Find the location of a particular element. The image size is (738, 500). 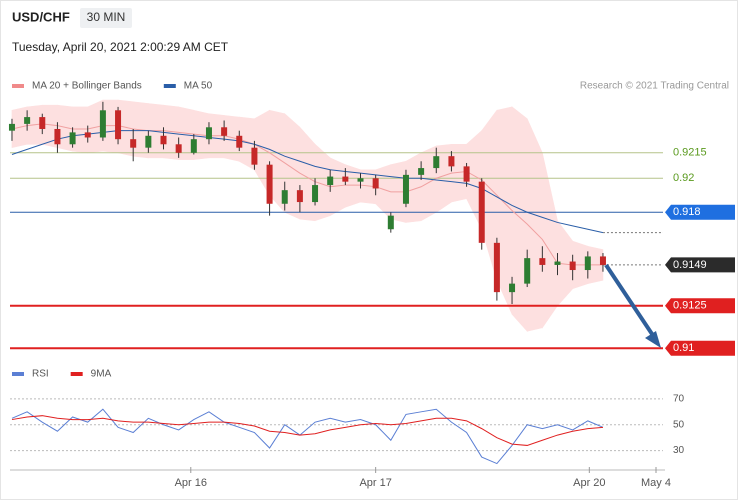

level-label: 0.91 is located at coordinates (683, 348).